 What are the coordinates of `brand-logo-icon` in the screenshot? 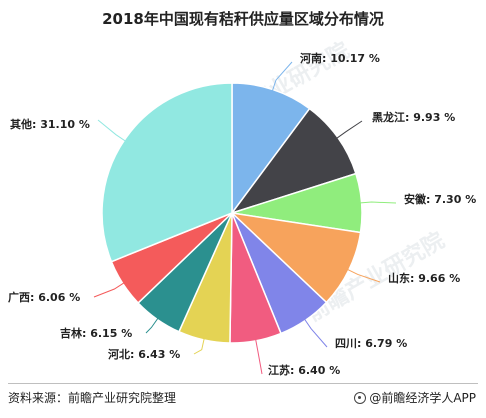 It's located at (360, 397).